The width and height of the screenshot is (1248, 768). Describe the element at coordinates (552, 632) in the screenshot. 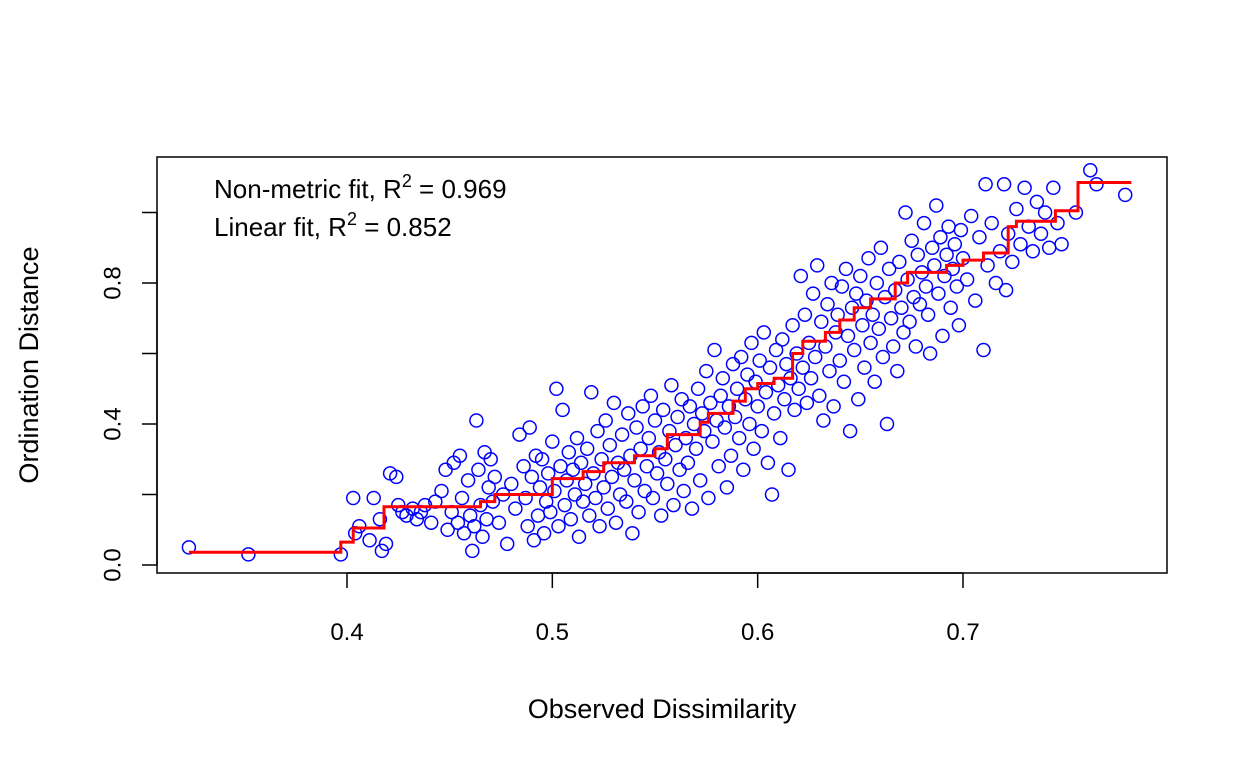

I see `x-tick-label: 0.5` at that location.